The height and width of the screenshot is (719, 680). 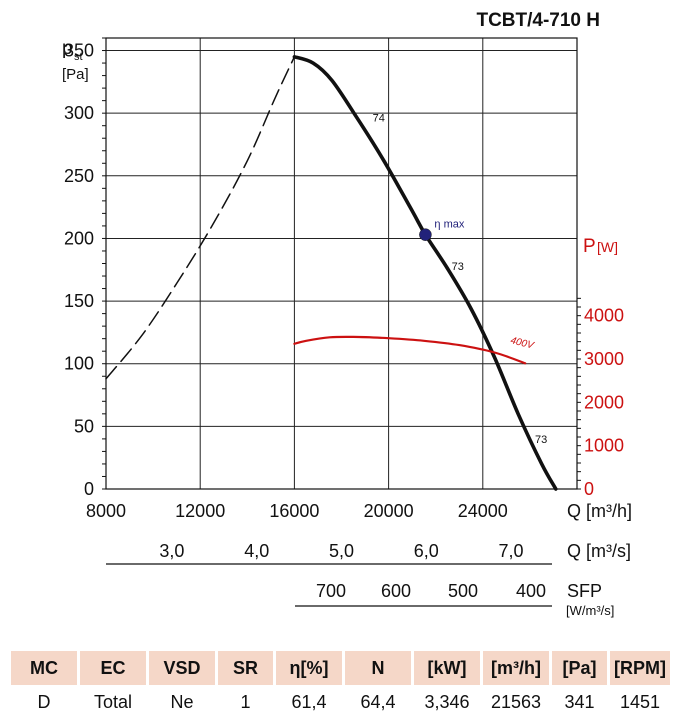 I want to click on y-tick-label: 50, so click(x=84, y=426).